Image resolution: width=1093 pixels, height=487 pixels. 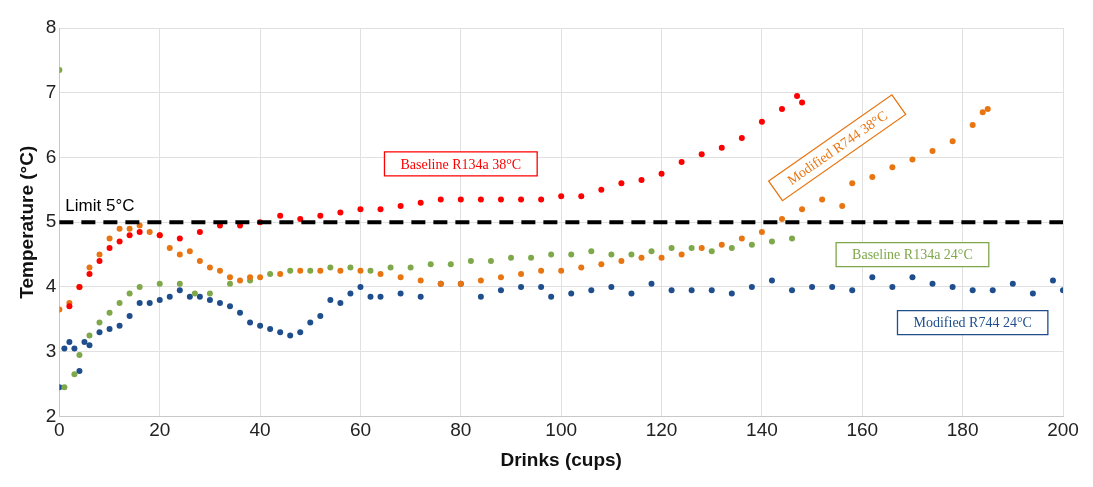 I want to click on y-axis-title: Temperature (°C), so click(x=26, y=222).